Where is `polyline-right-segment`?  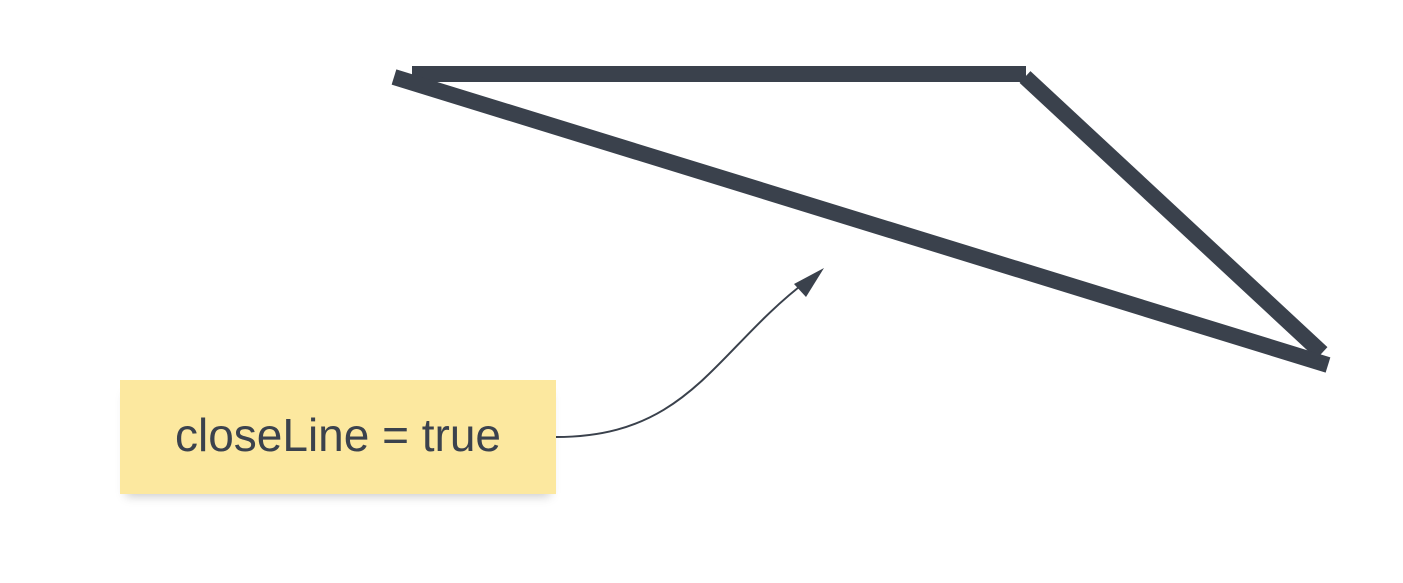
polyline-right-segment is located at coordinates (1173, 215).